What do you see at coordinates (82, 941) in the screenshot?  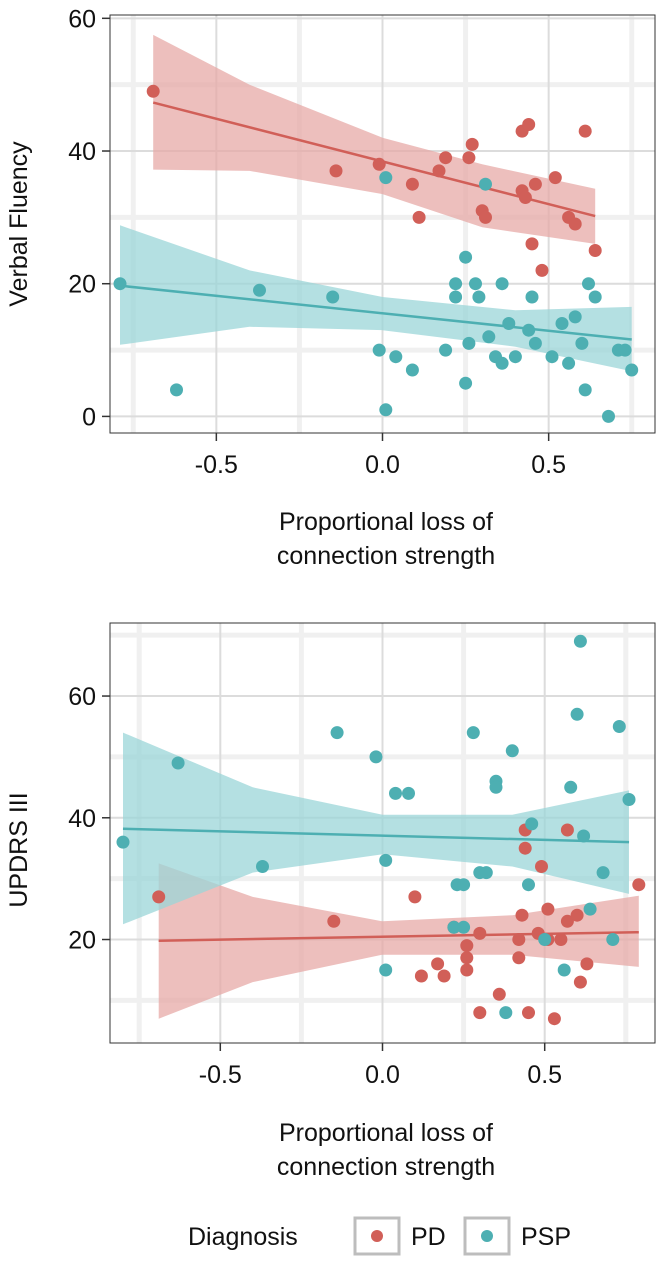 I see `y-tick-label: 20` at bounding box center [82, 941].